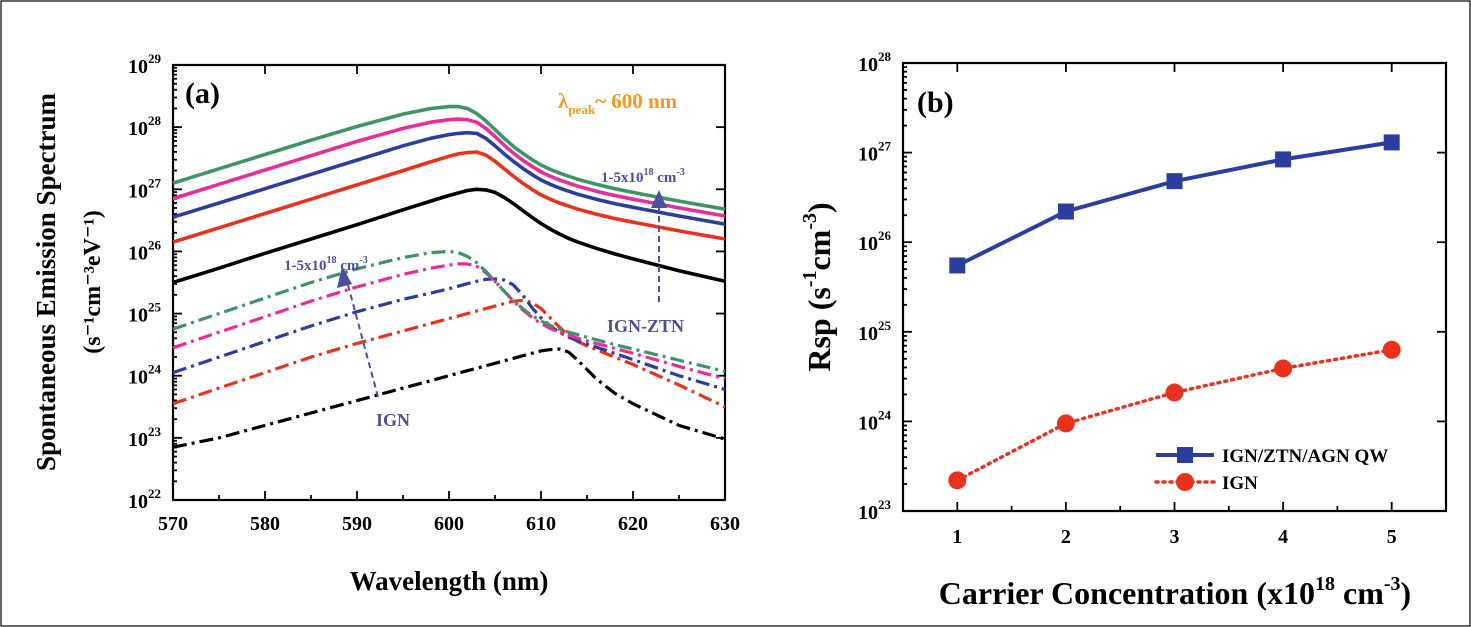  I want to click on panel-b-y-title-main: Rsp (s, so click(819, 329).